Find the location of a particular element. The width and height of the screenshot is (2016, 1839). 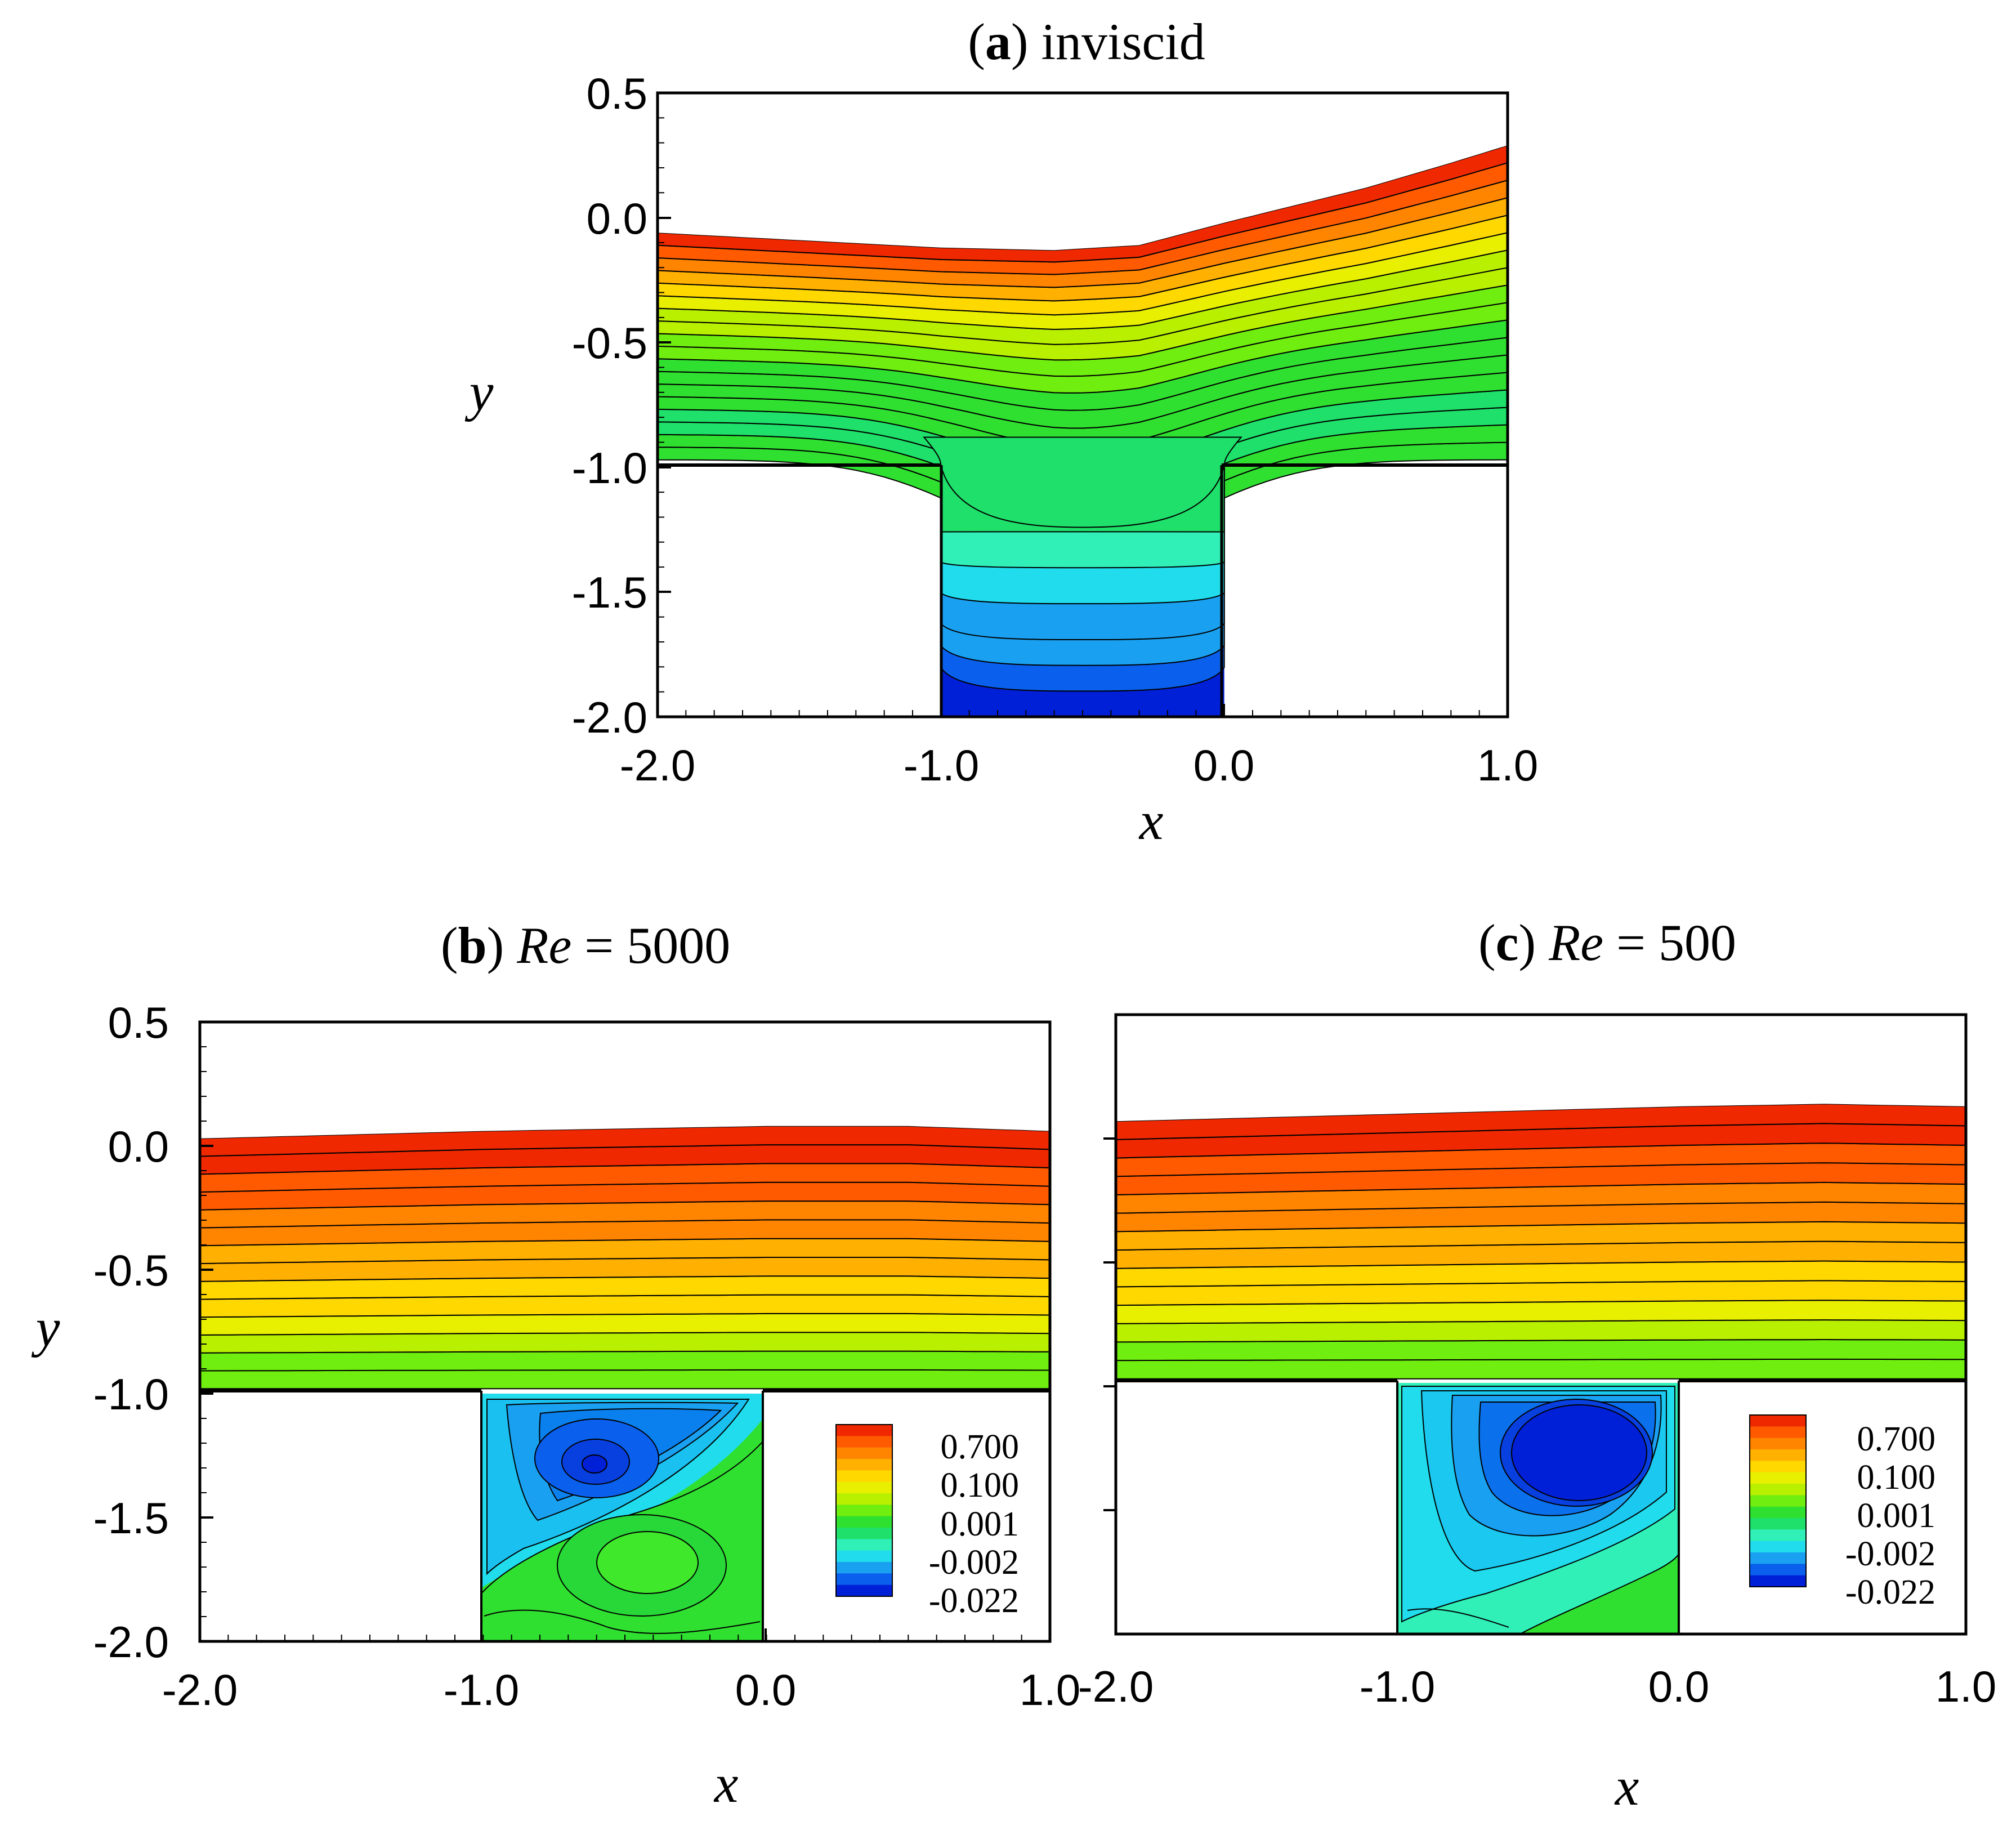

legend-b: 0.700 0.100 0.001 -0.002 -0.022 is located at coordinates (927, 1522).